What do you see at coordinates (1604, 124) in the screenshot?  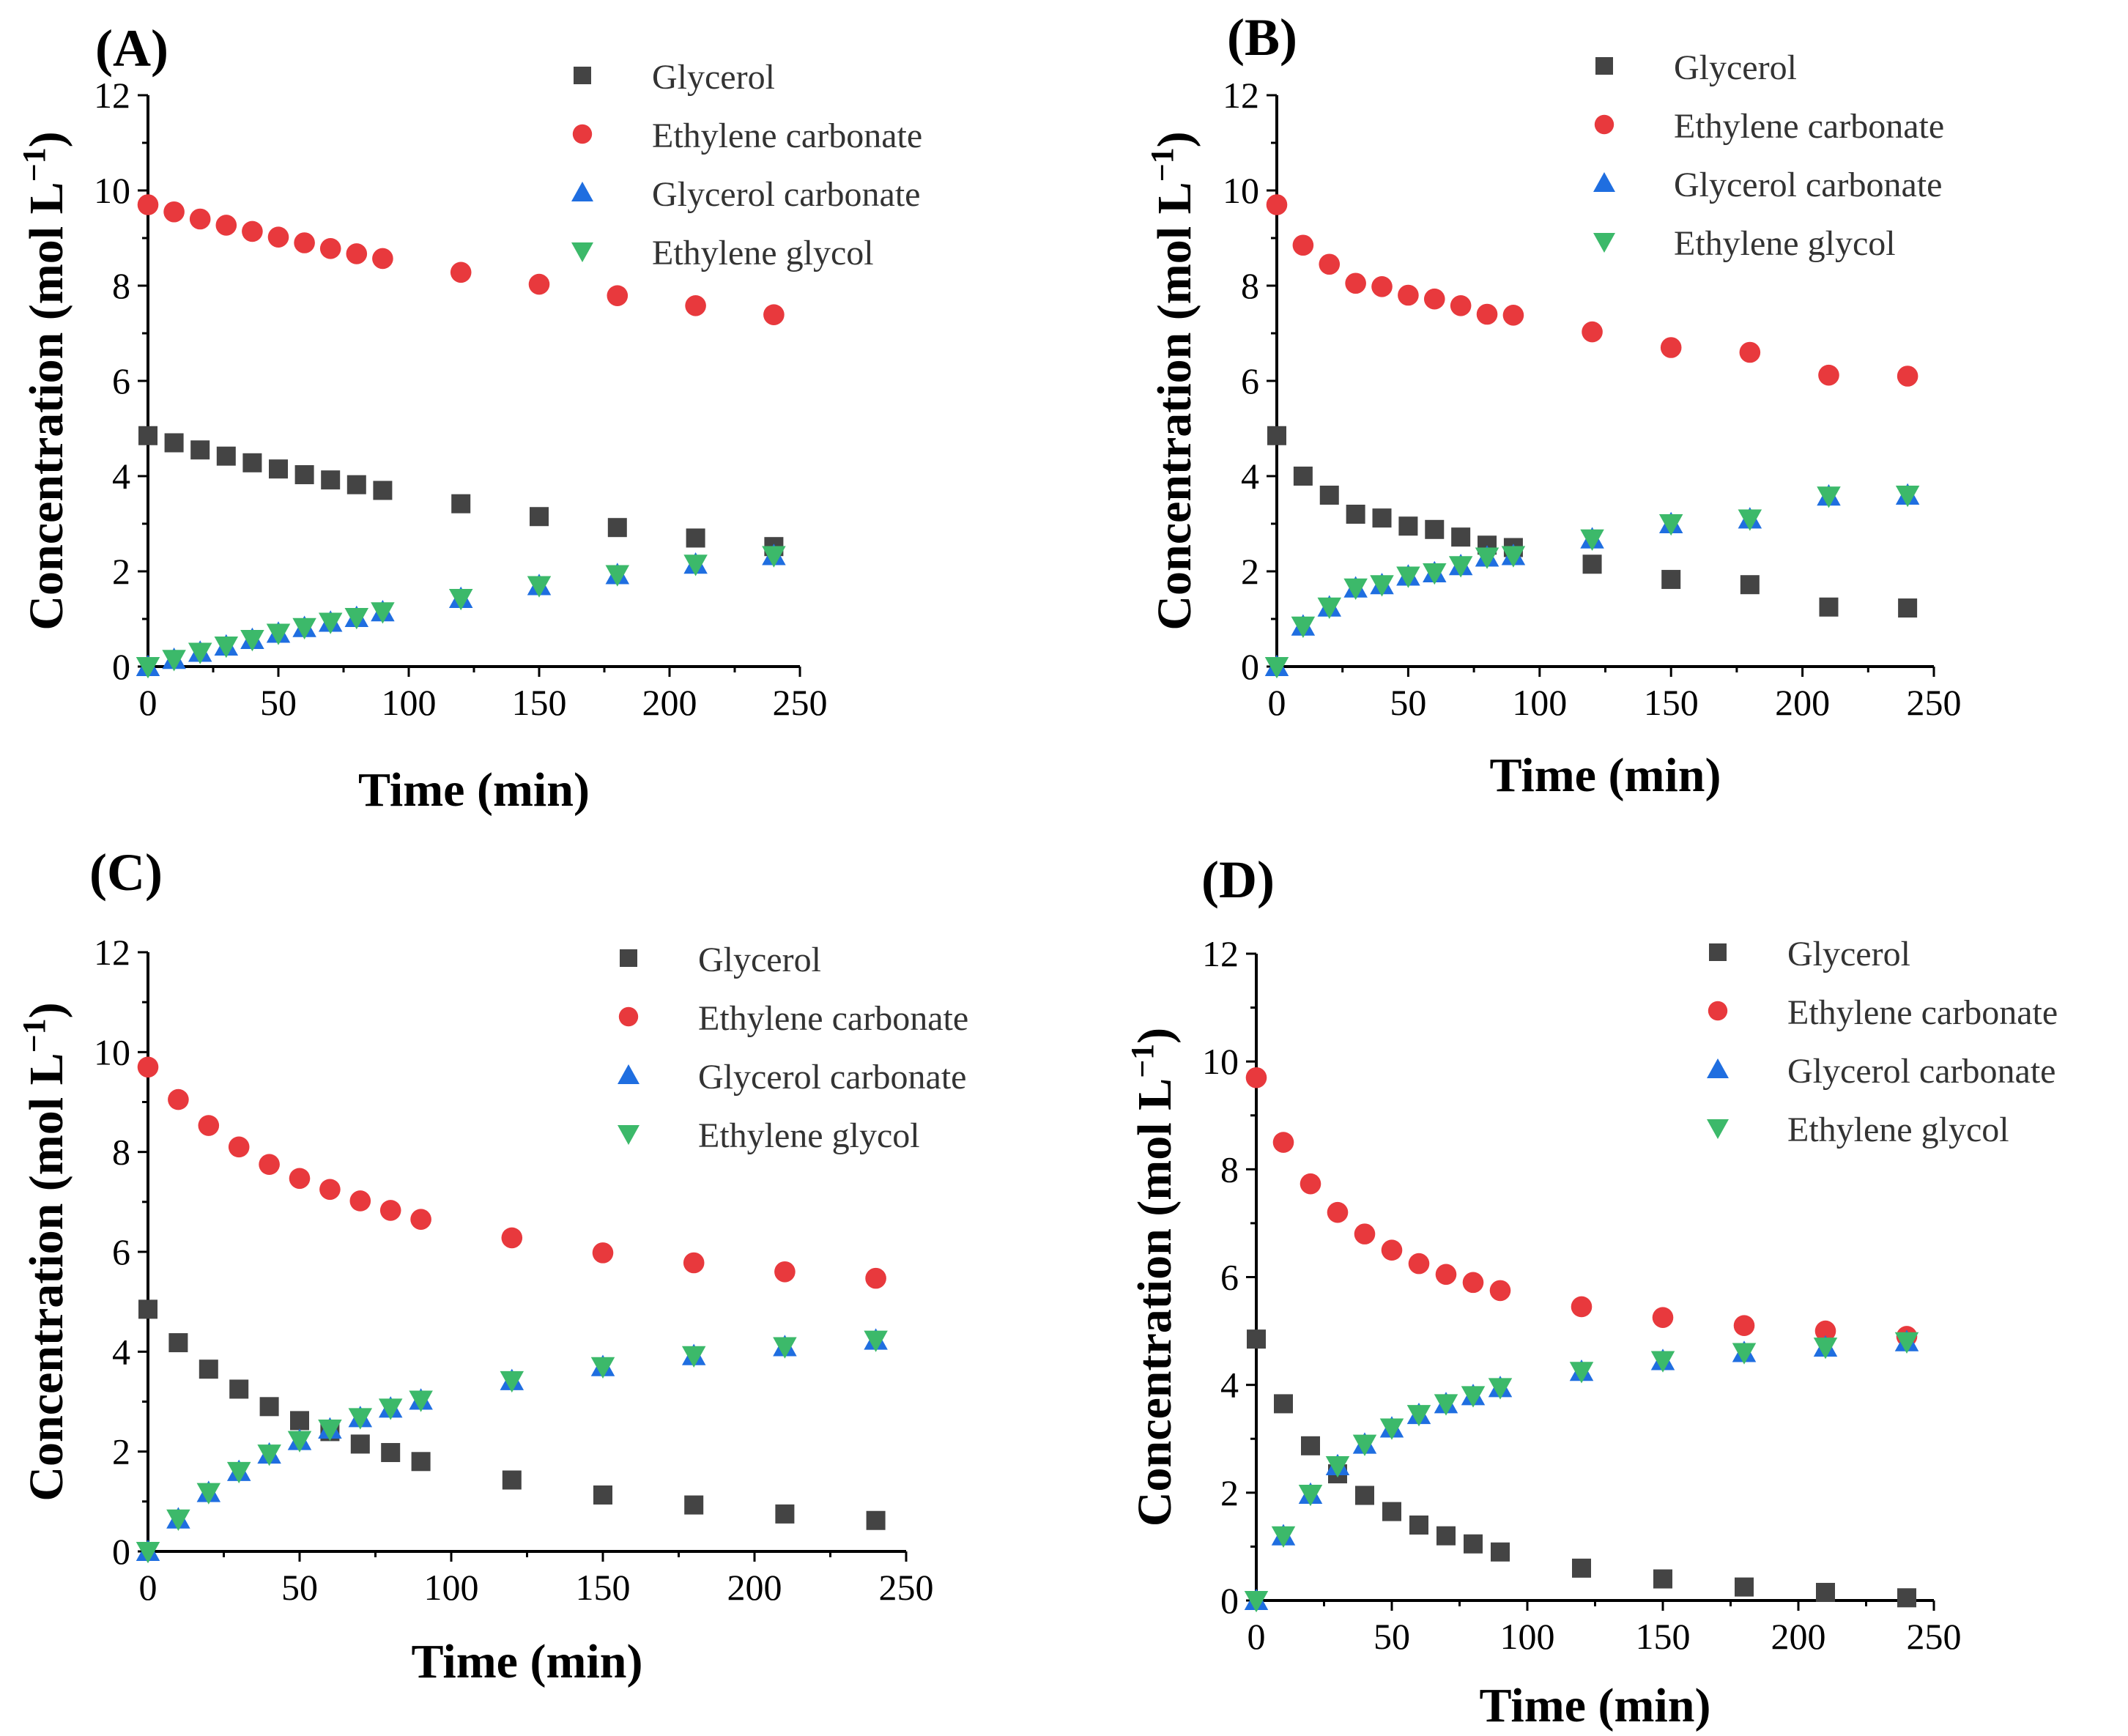 I see `legend-marker-ethylene-carbonate` at bounding box center [1604, 124].